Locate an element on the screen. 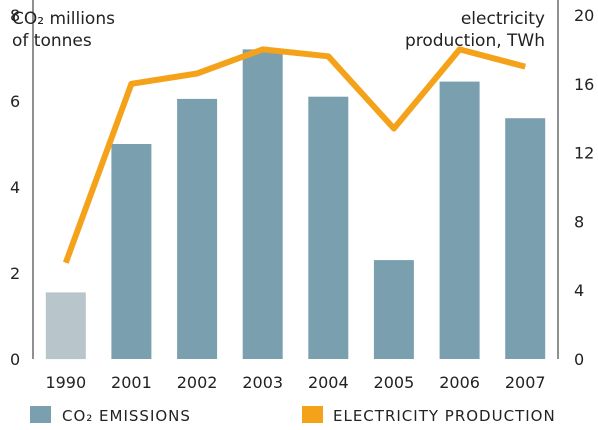 This screenshot has width=598, height=430. left-tick-label: 2 is located at coordinates (15, 273).